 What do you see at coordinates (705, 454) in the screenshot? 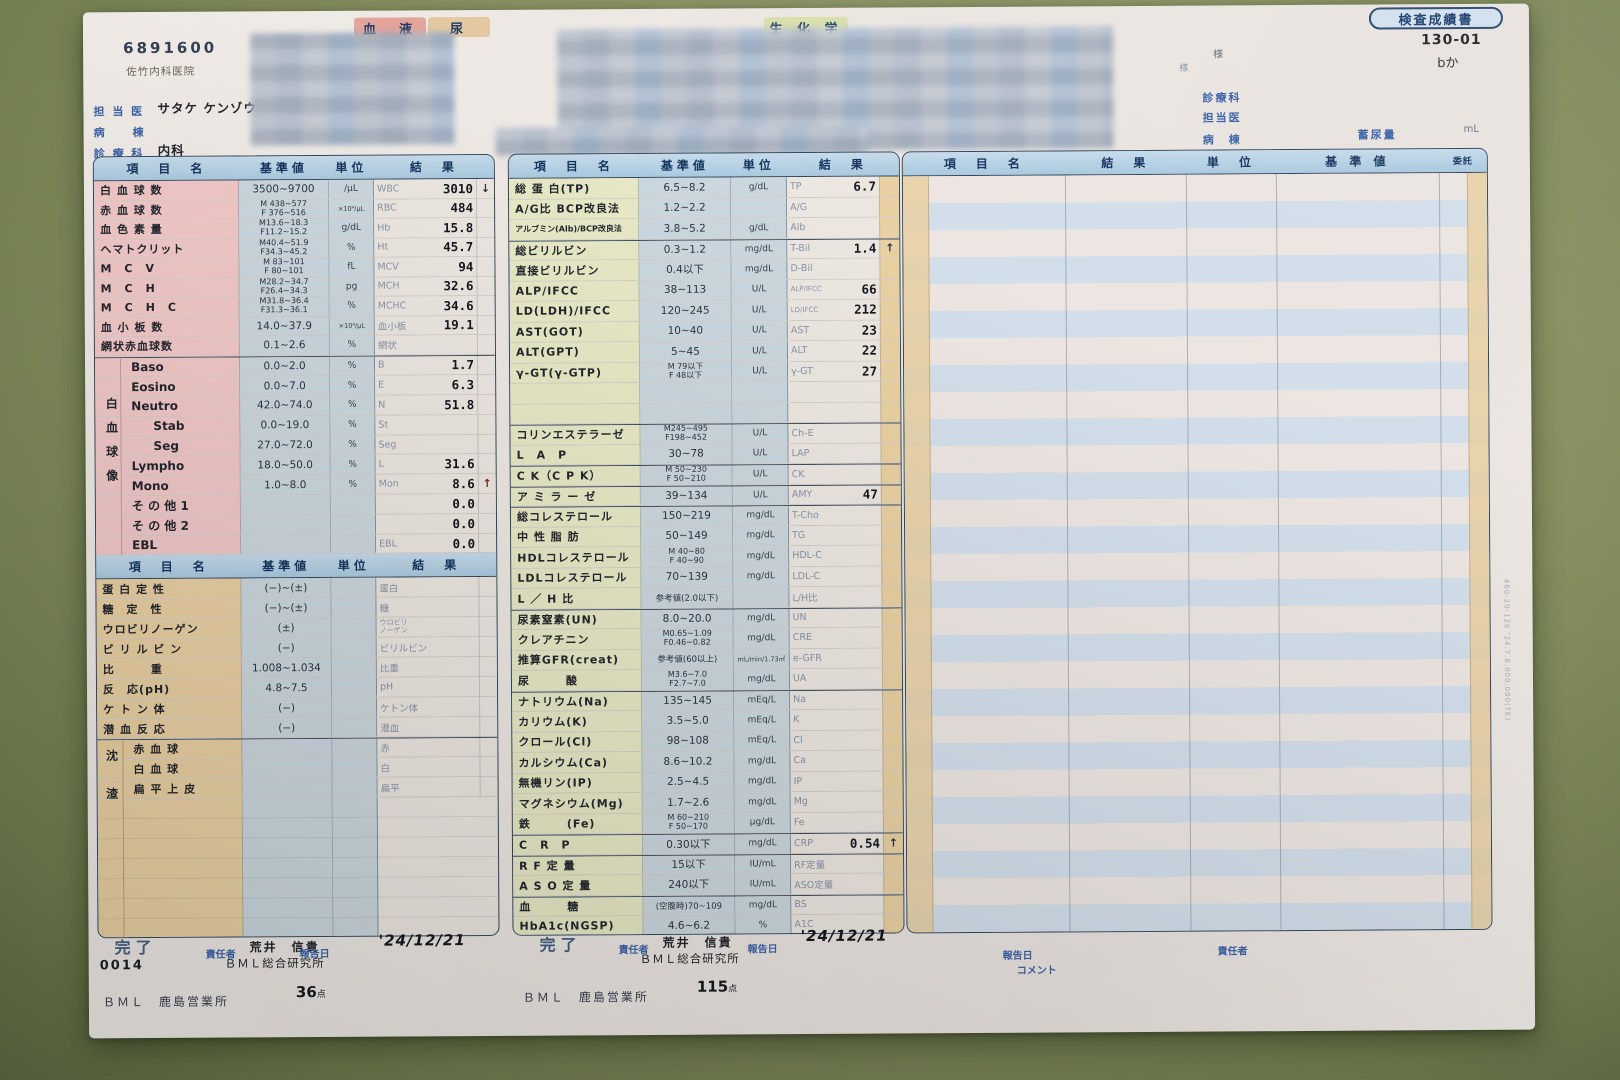
I see `table-row: L A P 30~78 U/L LAP` at bounding box center [705, 454].